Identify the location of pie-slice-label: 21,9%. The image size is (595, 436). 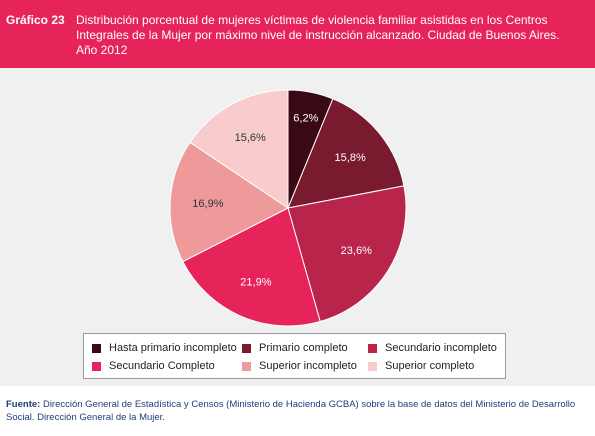
(255, 283).